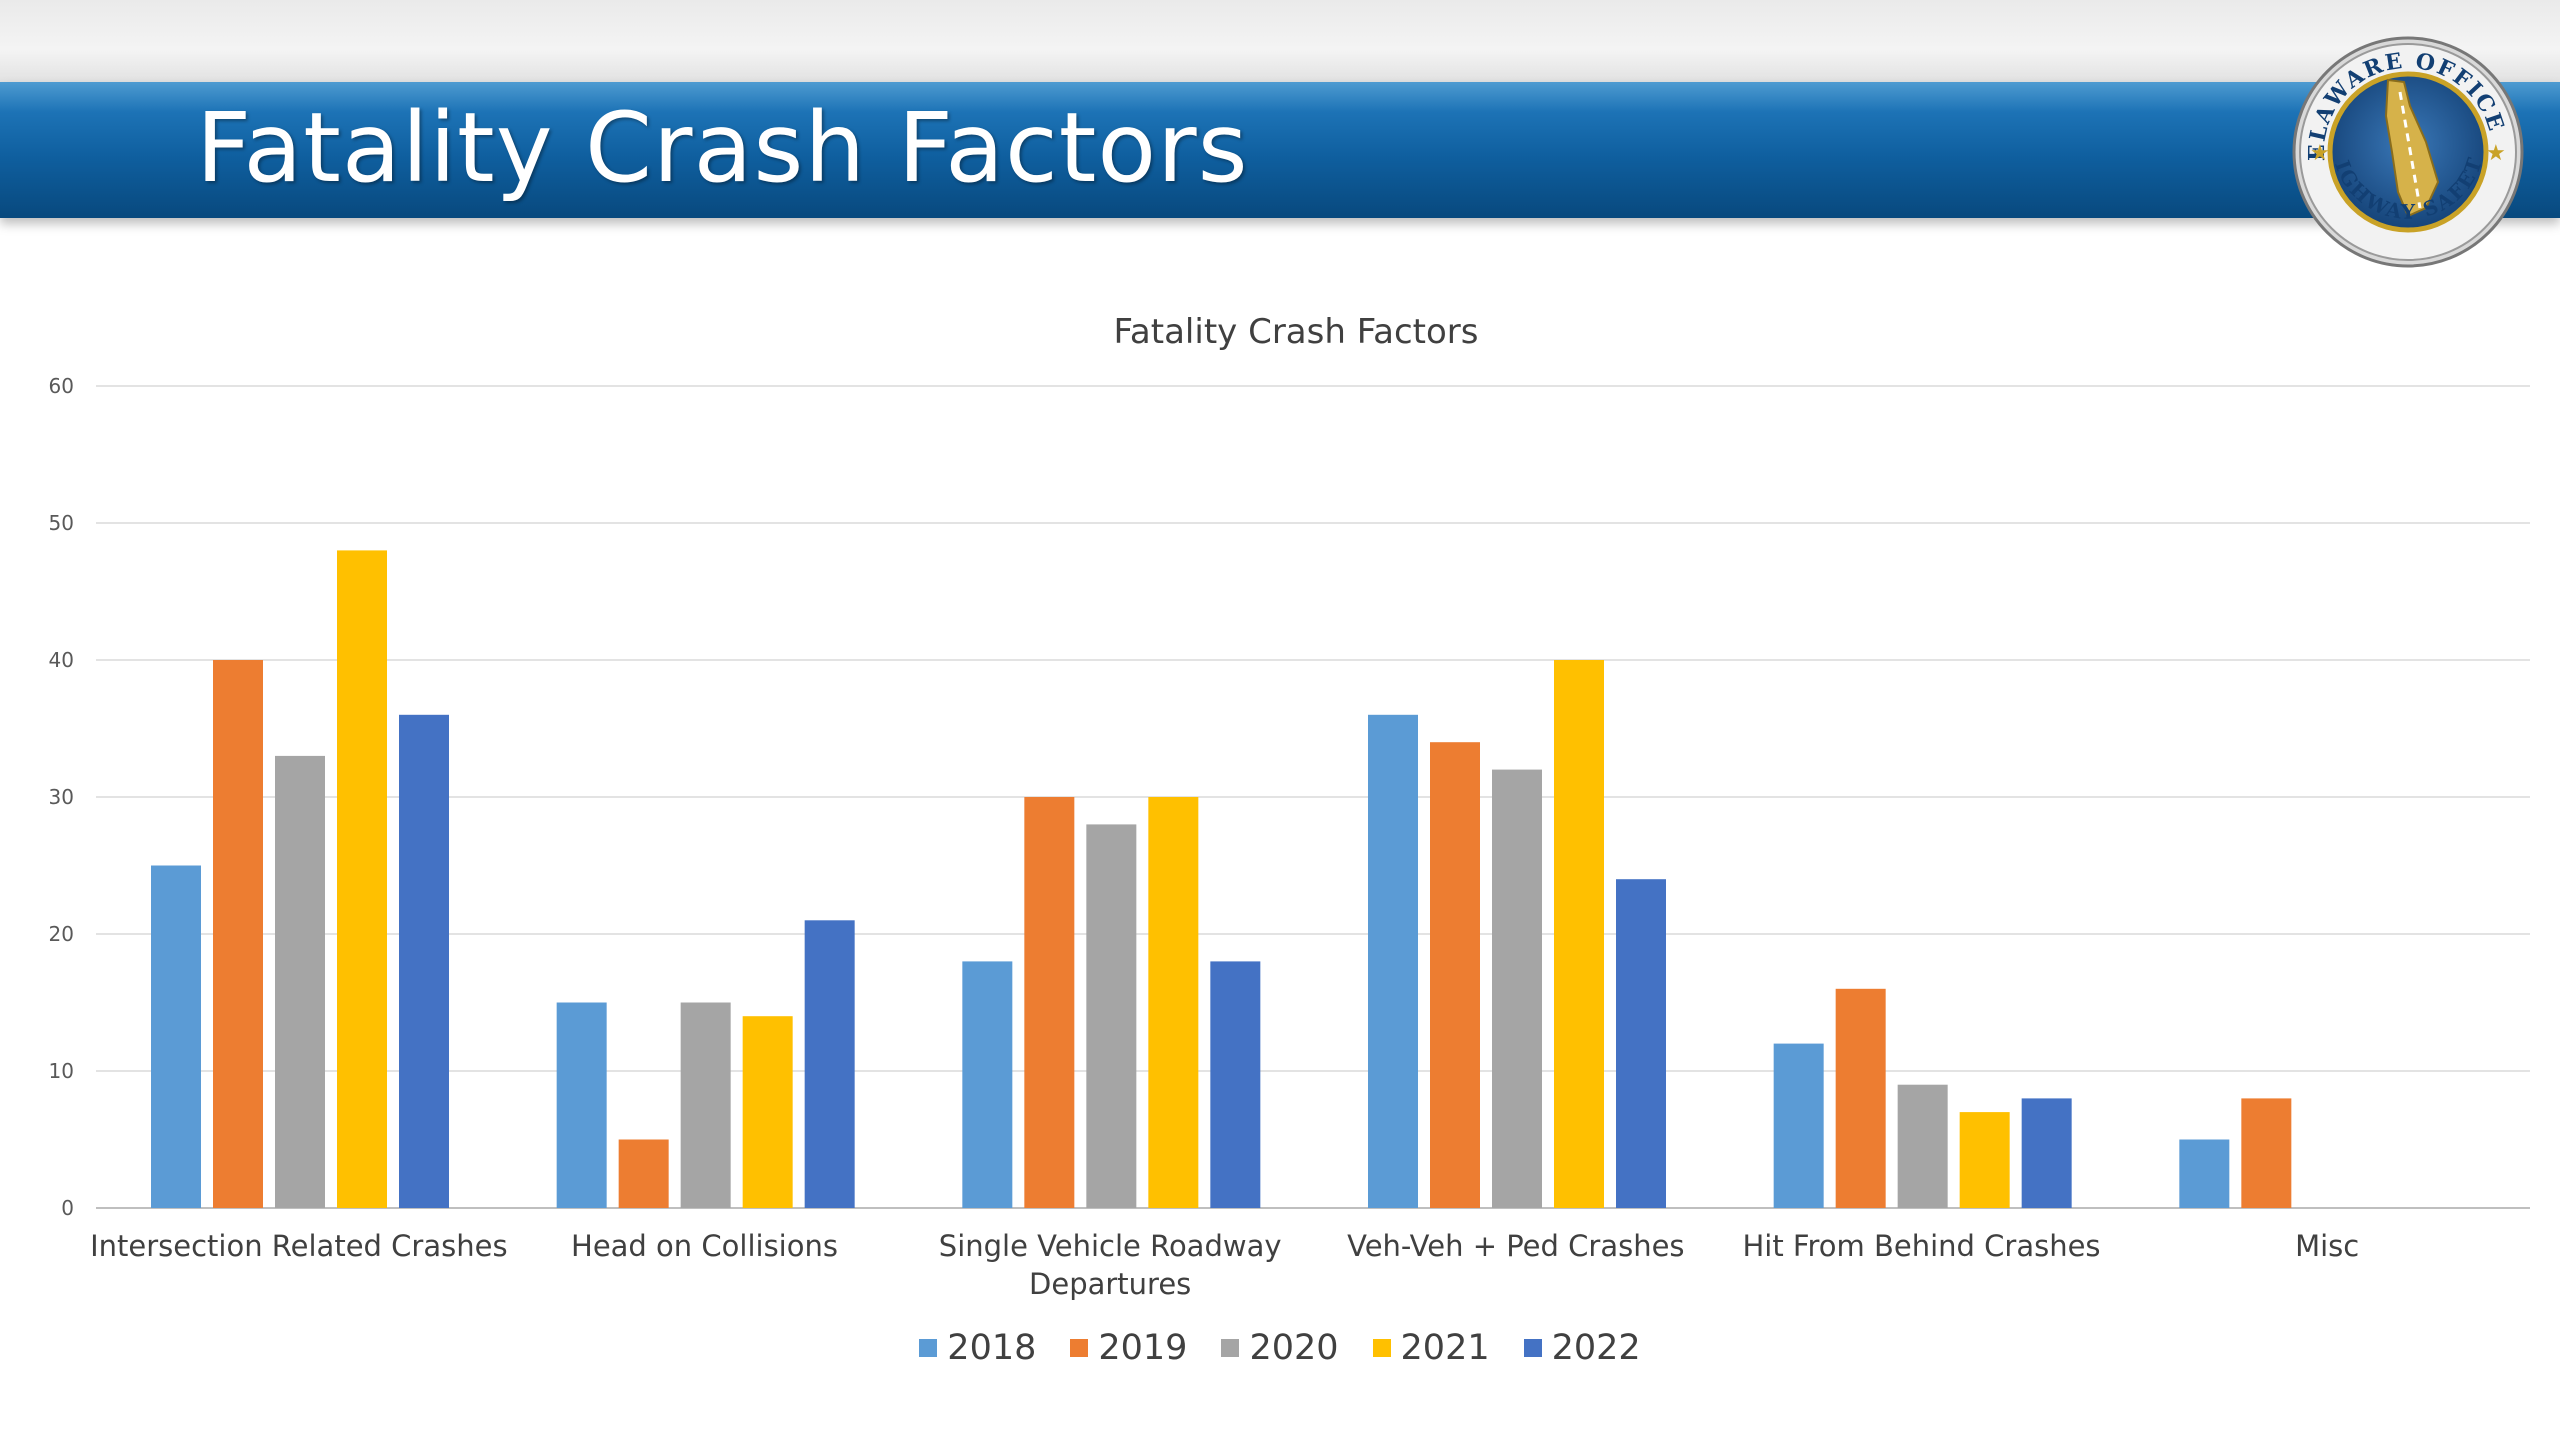 The image size is (2560, 1440). What do you see at coordinates (1596, 1348) in the screenshot?
I see `legend-label: 2022` at bounding box center [1596, 1348].